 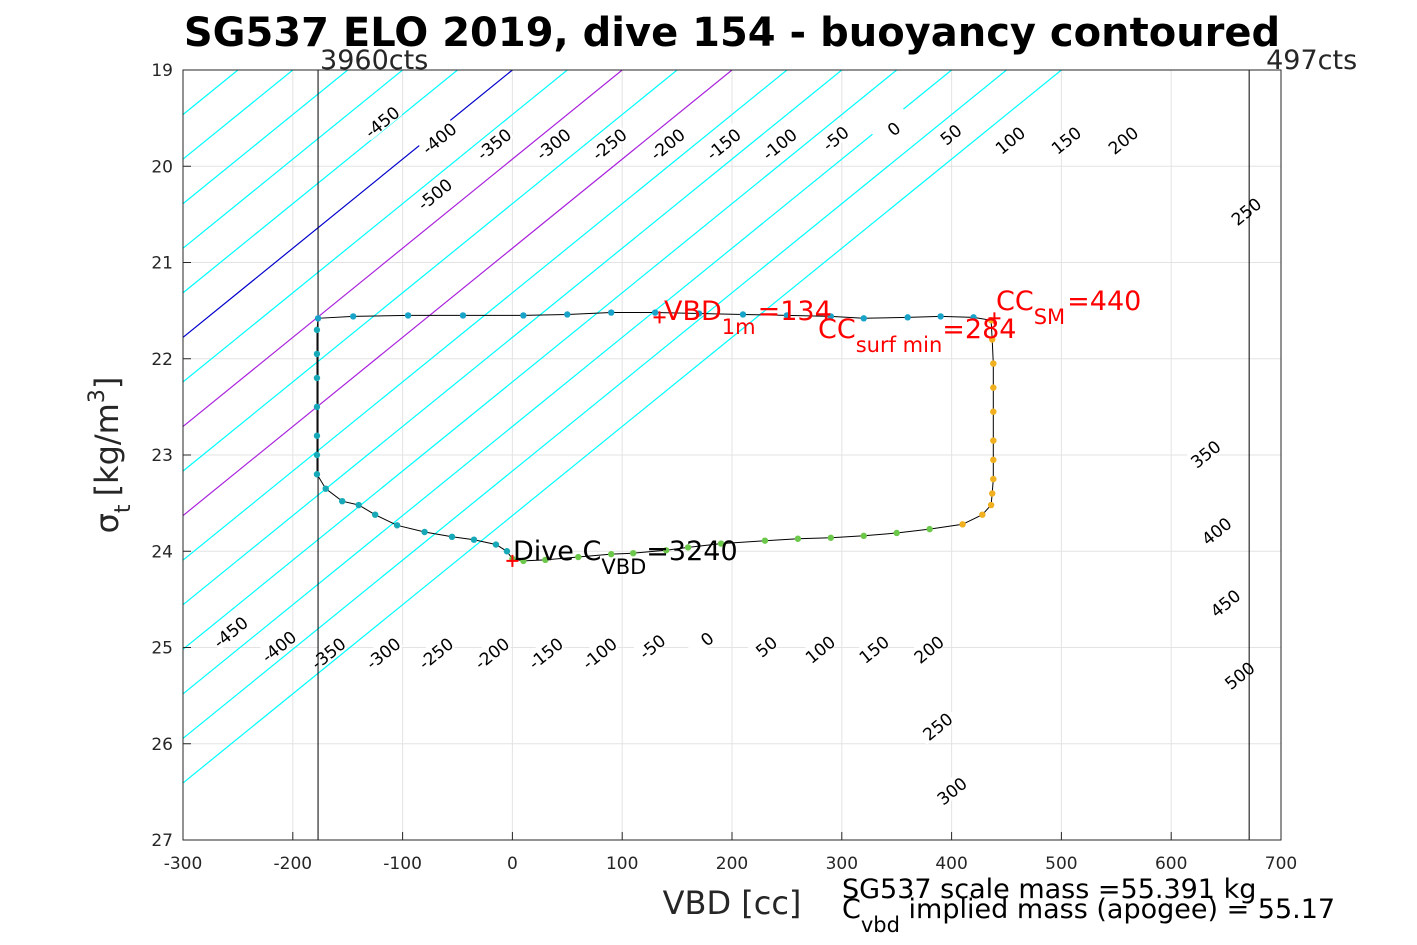 What do you see at coordinates (374, 60) in the screenshot?
I see `count-label: 3960cts` at bounding box center [374, 60].